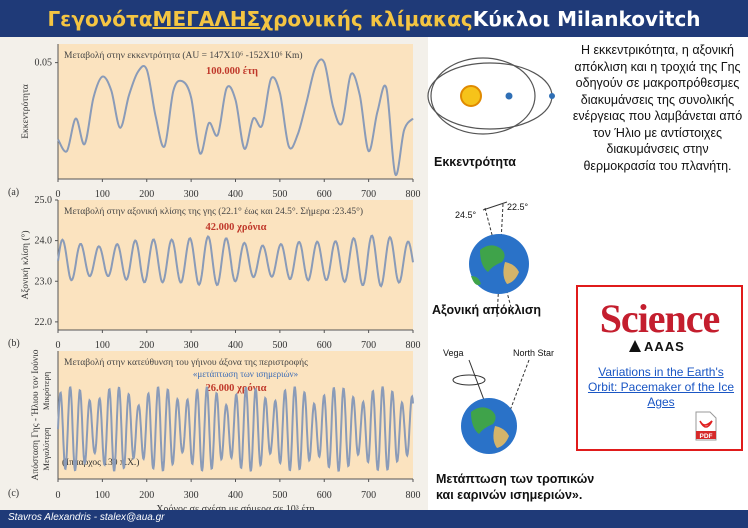 This screenshot has width=748, height=528. I want to click on illustrations: 24.5° 22.5° Vega North Star, so click(491, 255).